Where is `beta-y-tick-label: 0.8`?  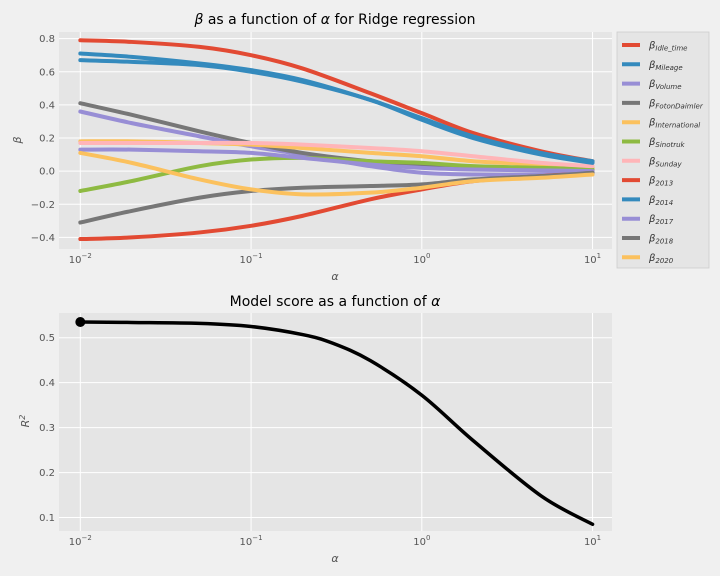 beta-y-tick-label: 0.8 is located at coordinates (47, 39).